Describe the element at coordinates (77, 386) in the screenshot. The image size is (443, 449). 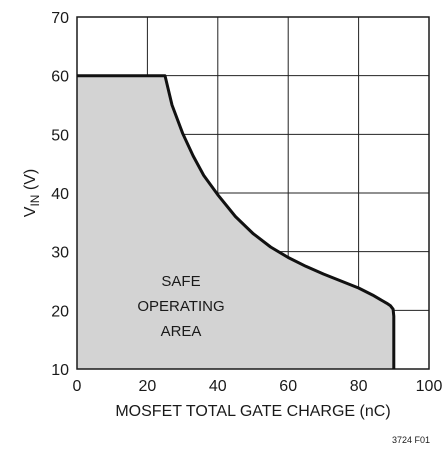
I see `x-tick-label: 0` at that location.